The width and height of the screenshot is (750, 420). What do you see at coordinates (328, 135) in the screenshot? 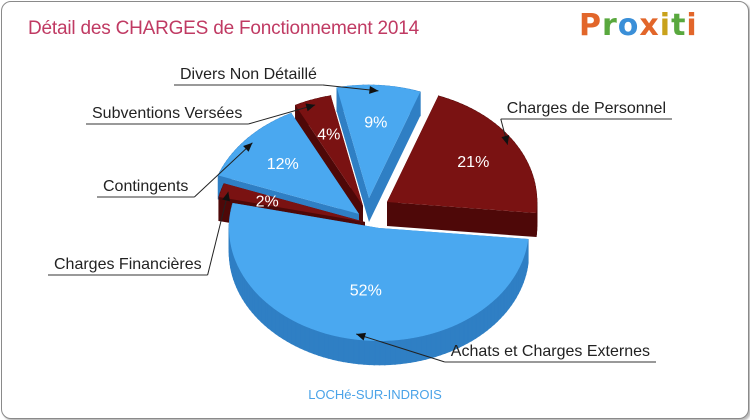
I see `percent-label: 4%` at bounding box center [328, 135].